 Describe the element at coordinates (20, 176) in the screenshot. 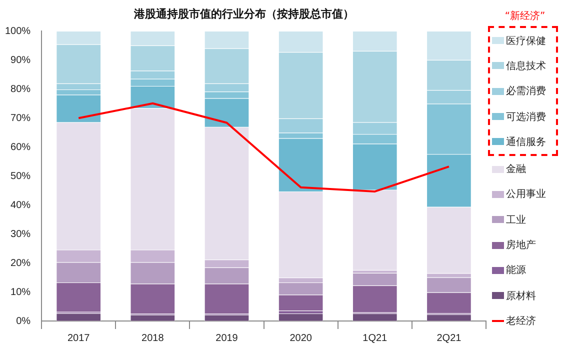

I see `y-tick-label: 50%` at that location.